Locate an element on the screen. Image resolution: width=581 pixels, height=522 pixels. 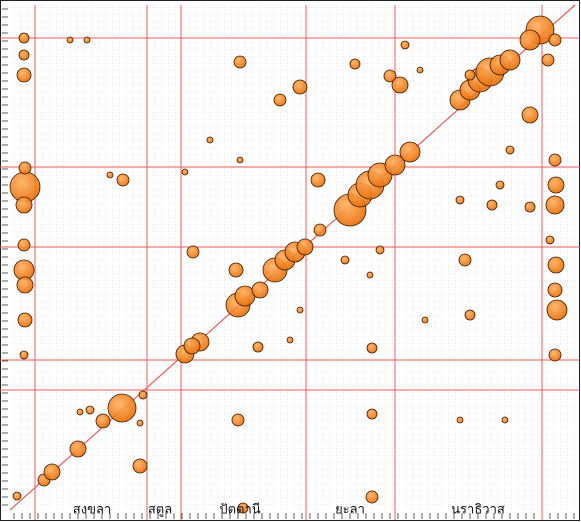
group-label: ยะลา is located at coordinates (350, 510).